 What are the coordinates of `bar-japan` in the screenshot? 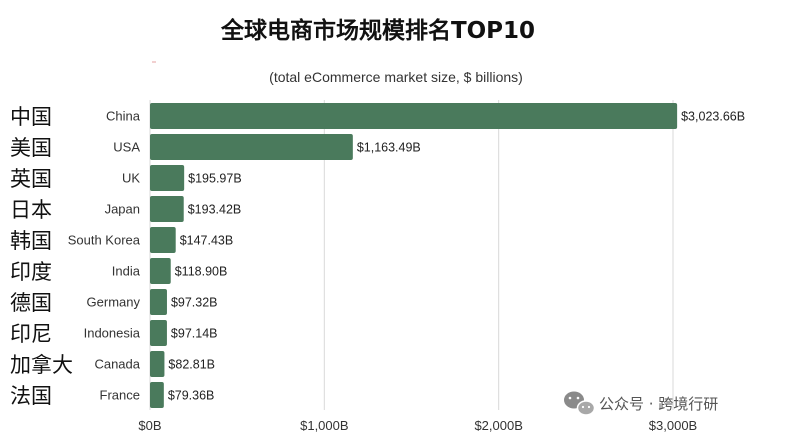 It's located at (167, 209).